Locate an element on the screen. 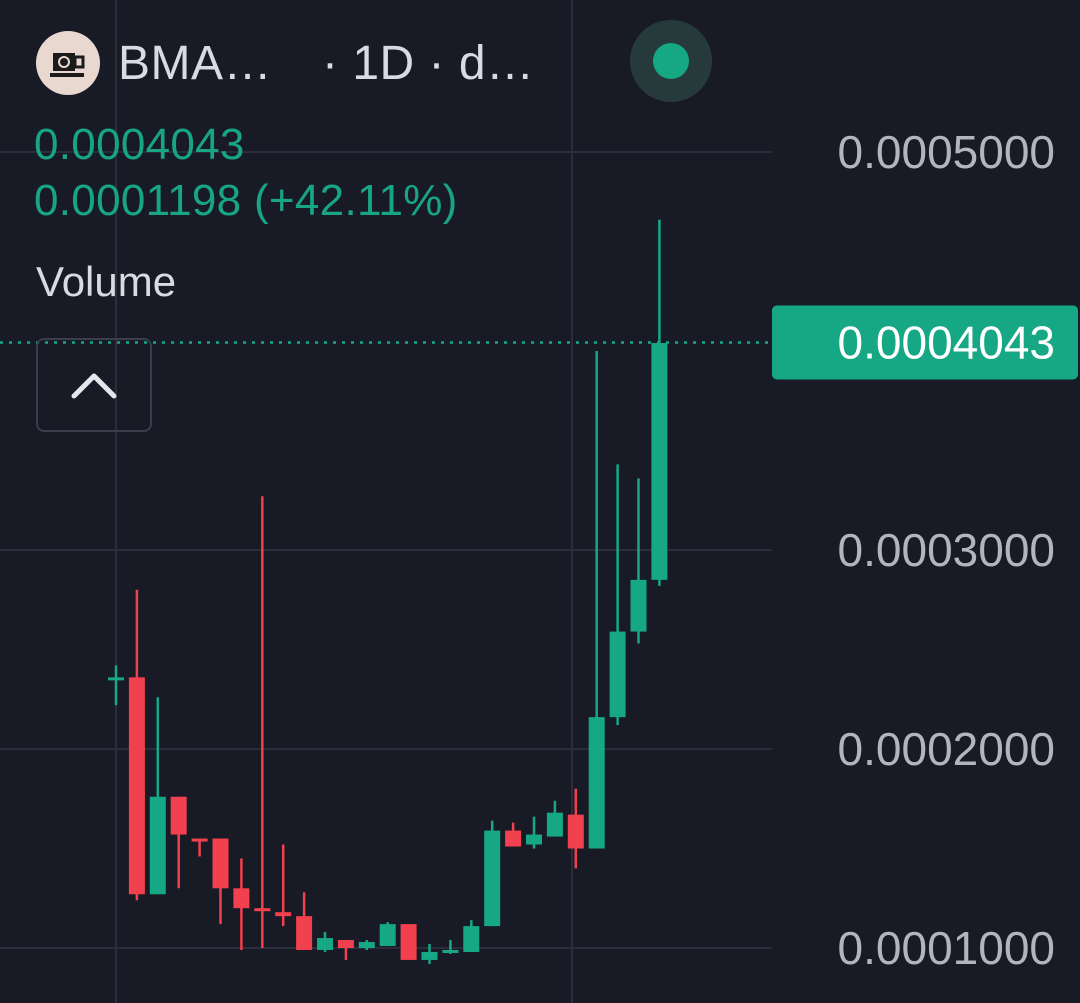 The image size is (1080, 1003). close-price: 0.0004043 is located at coordinates (139, 144).